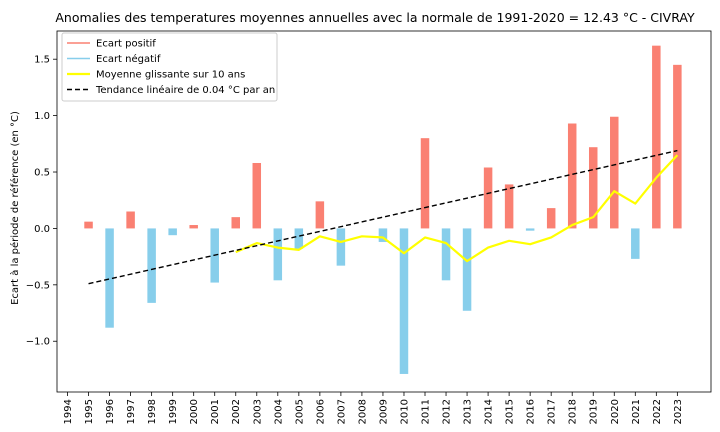  What do you see at coordinates (530, 229) in the screenshot?
I see `bar-negative-2016` at bounding box center [530, 229].